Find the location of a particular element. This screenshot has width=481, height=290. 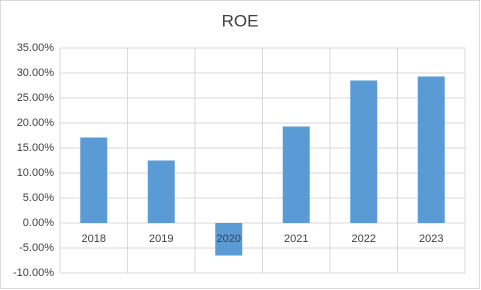

x-tick-label: 2020 is located at coordinates (229, 239).